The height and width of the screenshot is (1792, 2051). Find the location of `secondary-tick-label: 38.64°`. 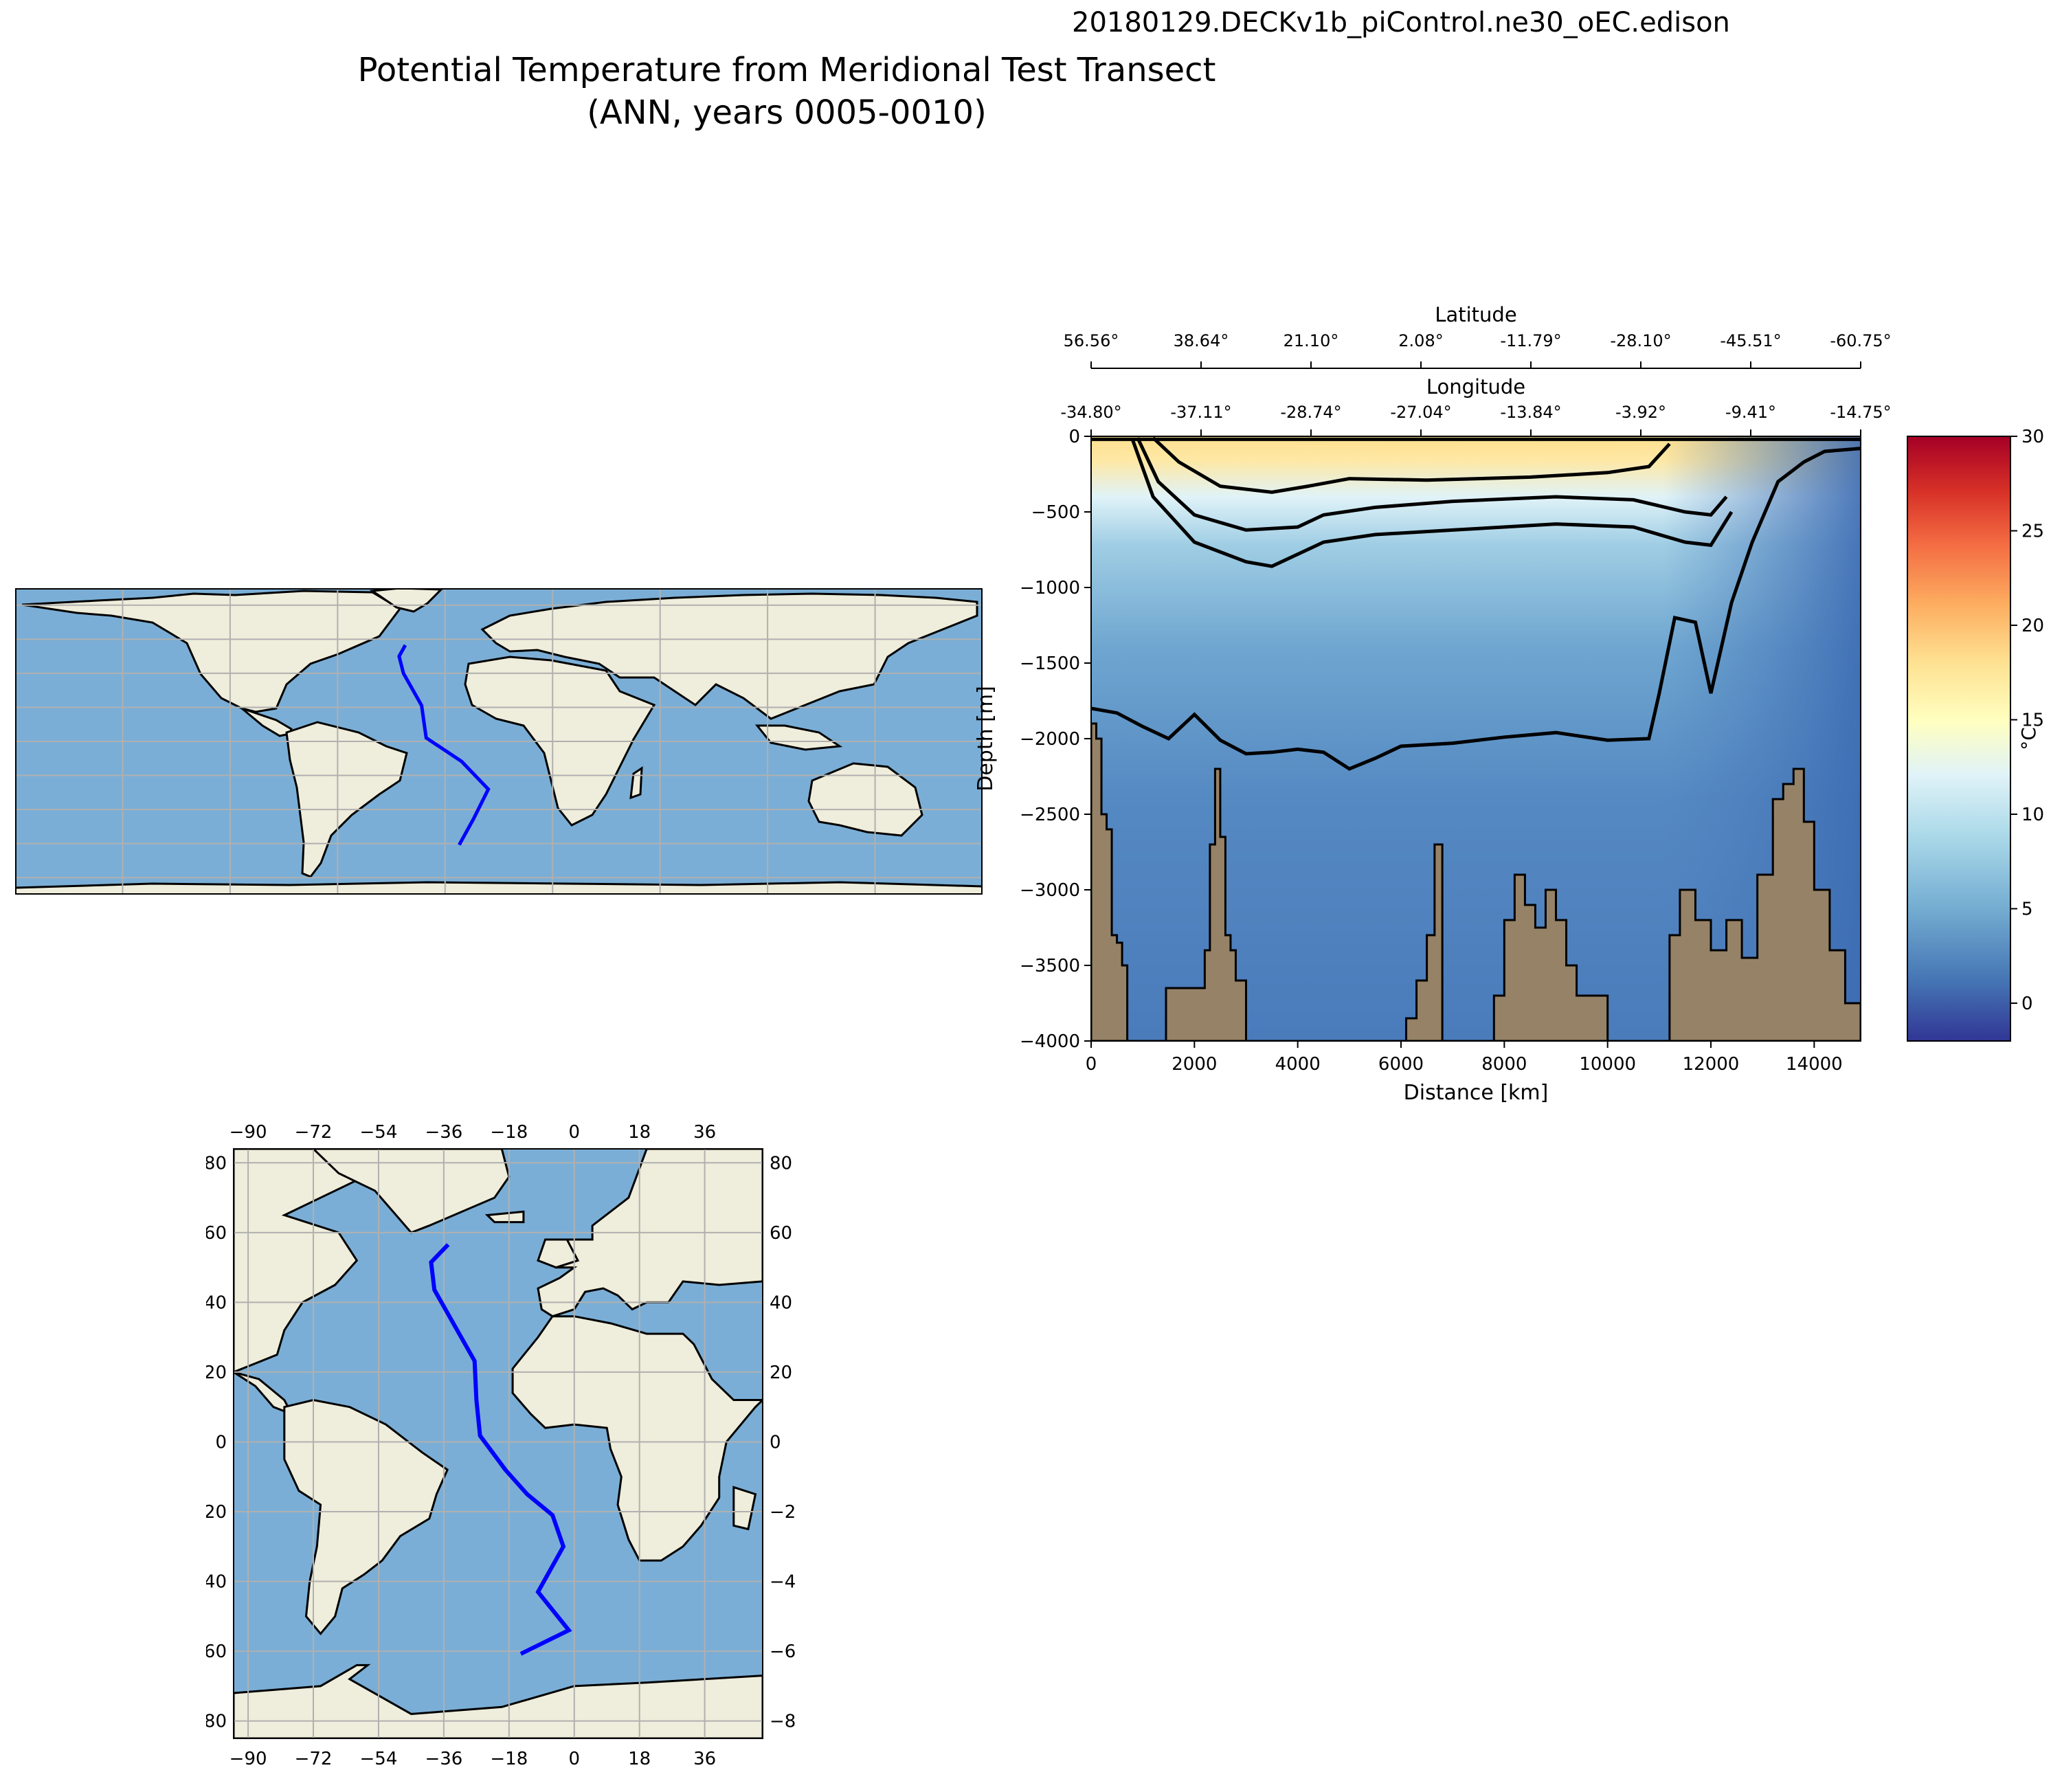

secondary-tick-label: 38.64° is located at coordinates (1201, 340).